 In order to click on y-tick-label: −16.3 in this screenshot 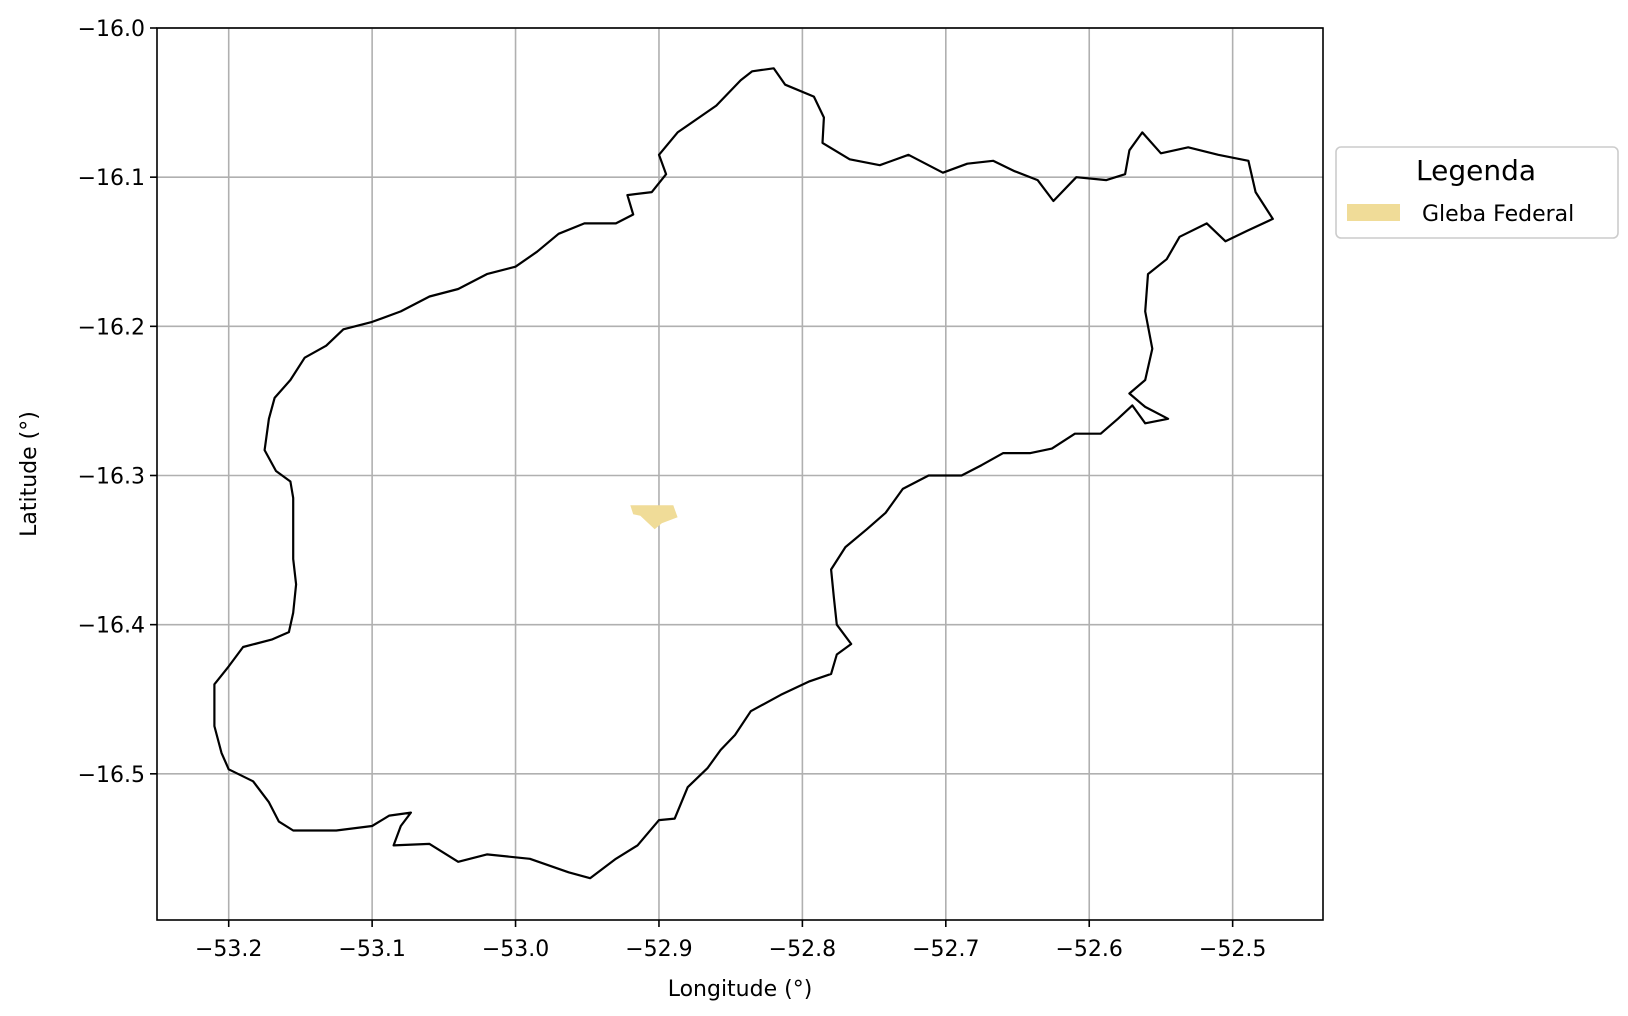, I will do `click(111, 476)`.